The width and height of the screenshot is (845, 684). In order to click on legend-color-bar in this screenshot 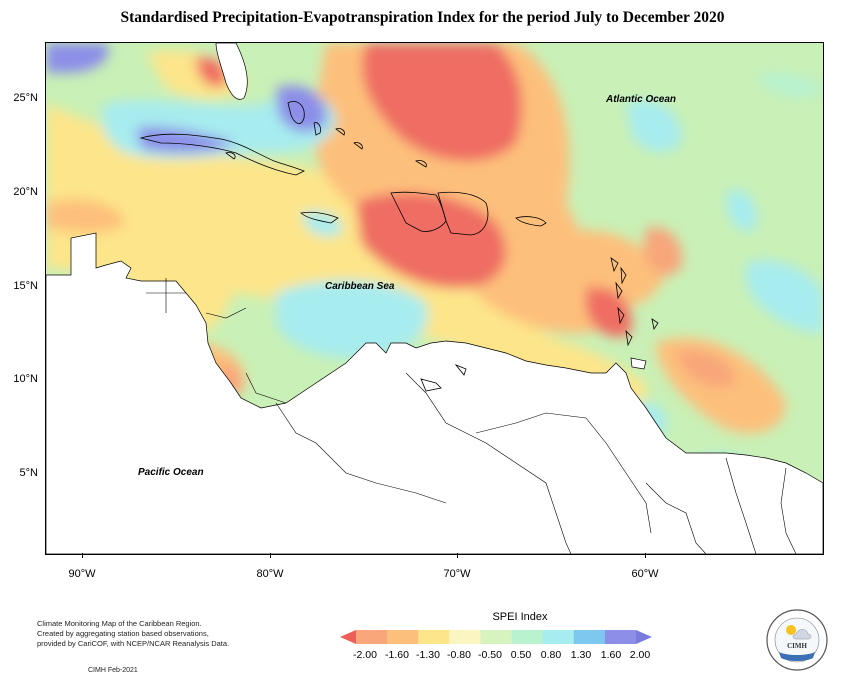, I will do `click(496, 637)`.